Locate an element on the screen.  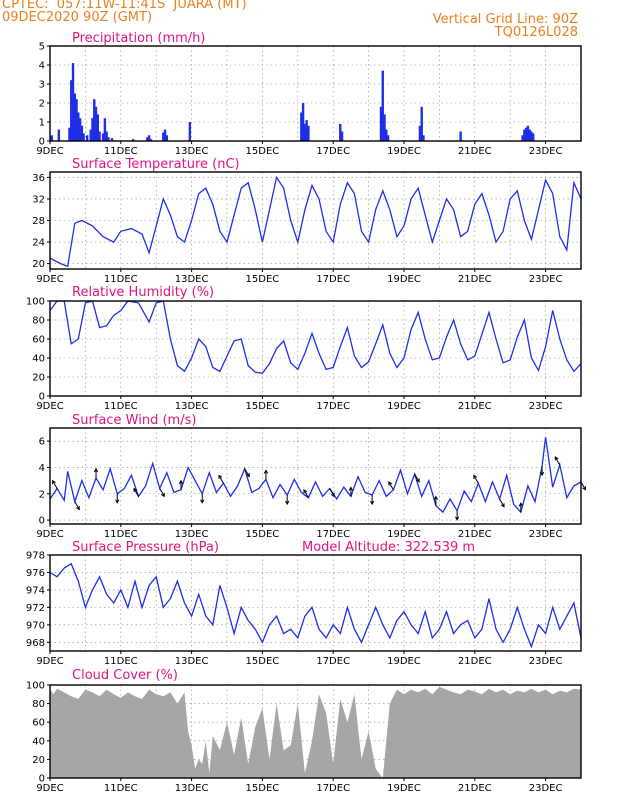
temperature-ytick-label: 28 is located at coordinates (38, 221).